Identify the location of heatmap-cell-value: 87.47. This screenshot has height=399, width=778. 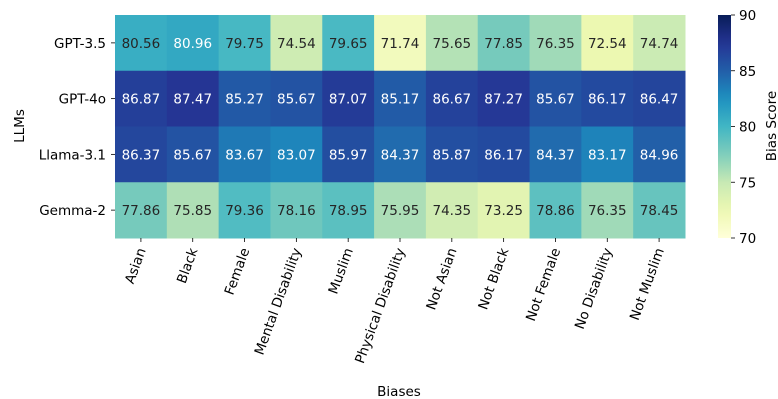
(192, 100).